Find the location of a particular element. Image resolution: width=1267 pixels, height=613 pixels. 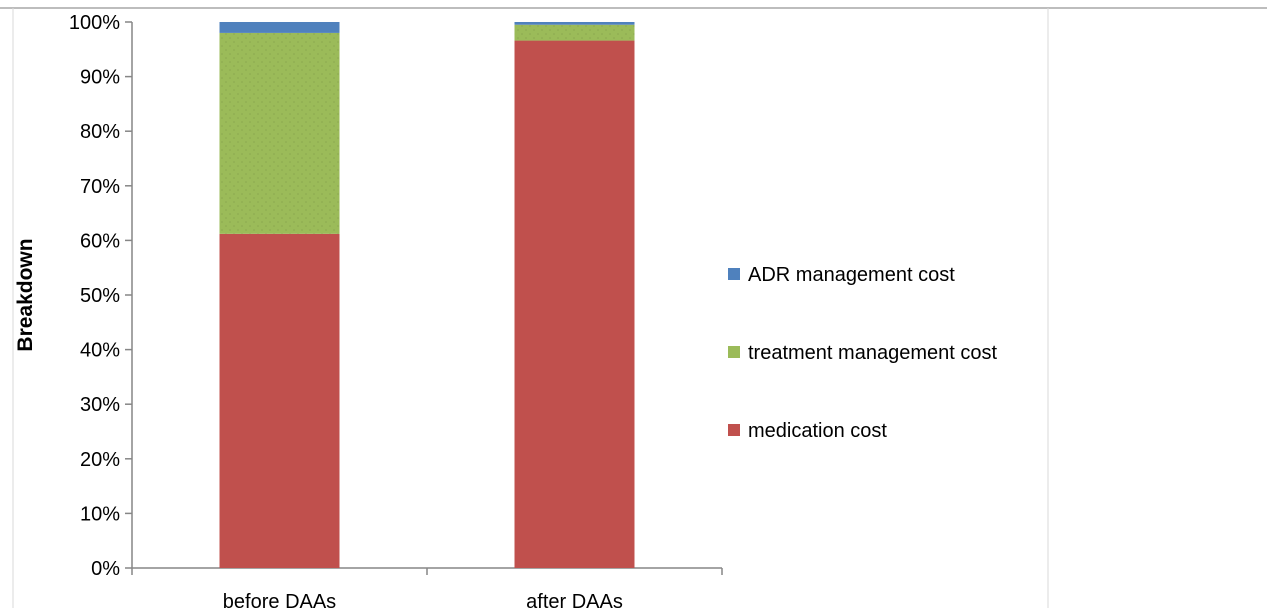

y-tick-label: 50% is located at coordinates (100, 296).